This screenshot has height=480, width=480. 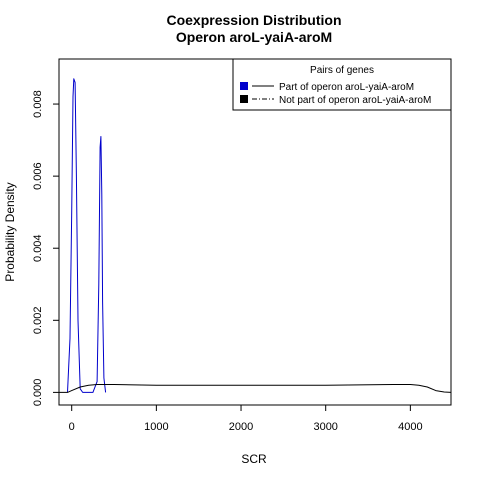 What do you see at coordinates (254, 37) in the screenshot?
I see `chart-subtitle: Operon aroL-yaiA-aroM` at bounding box center [254, 37].